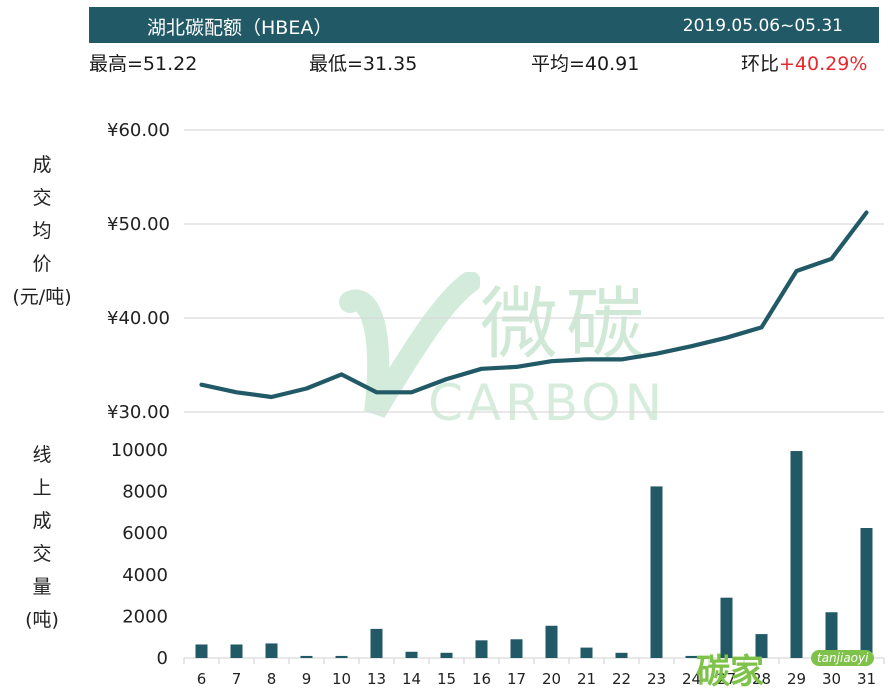 Image resolution: width=890 pixels, height=697 pixels. Describe the element at coordinates (42, 263) in the screenshot. I see `price-axis-label-char: 价` at that location.